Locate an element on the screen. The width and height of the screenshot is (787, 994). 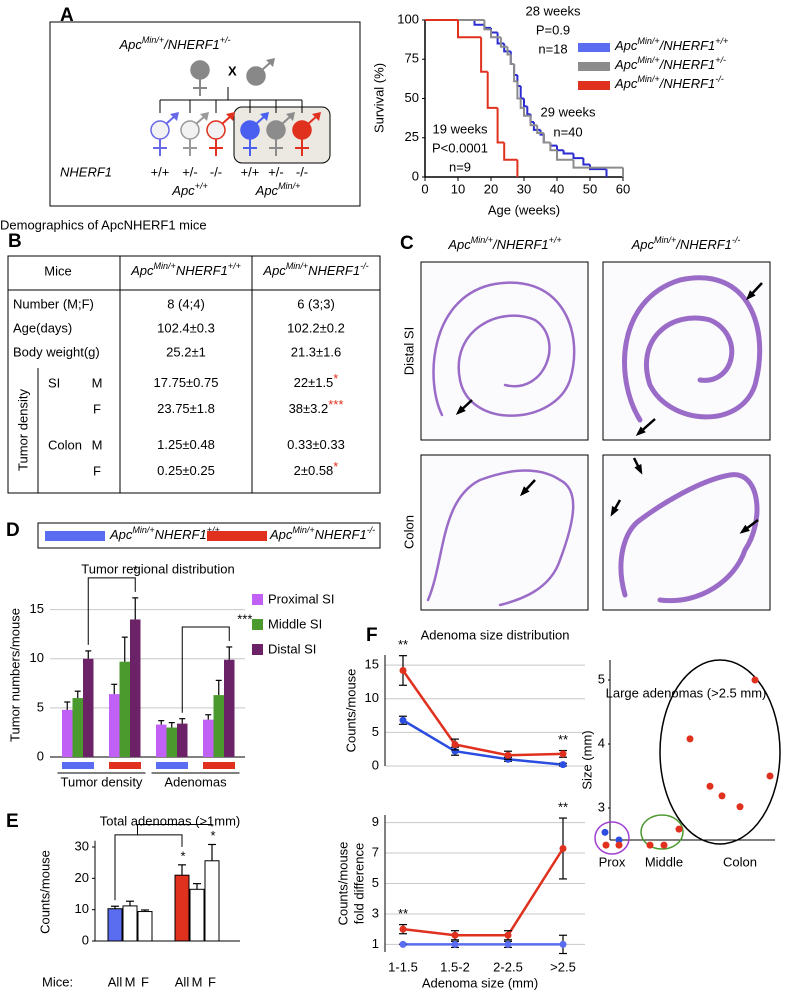
table-cell: 38±3.2*** is located at coordinates (316, 406).